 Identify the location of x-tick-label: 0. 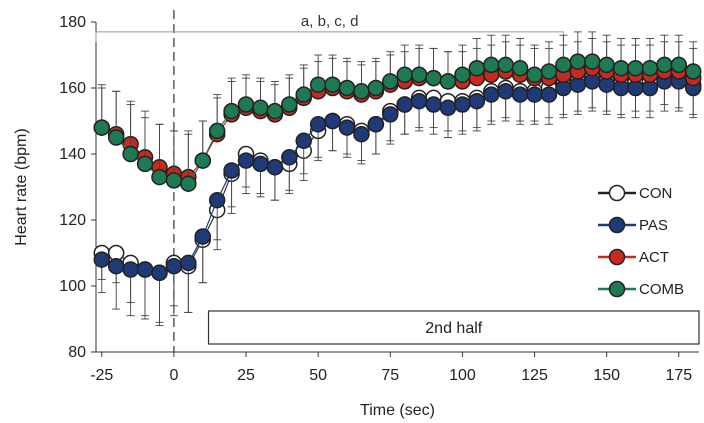
(173, 375).